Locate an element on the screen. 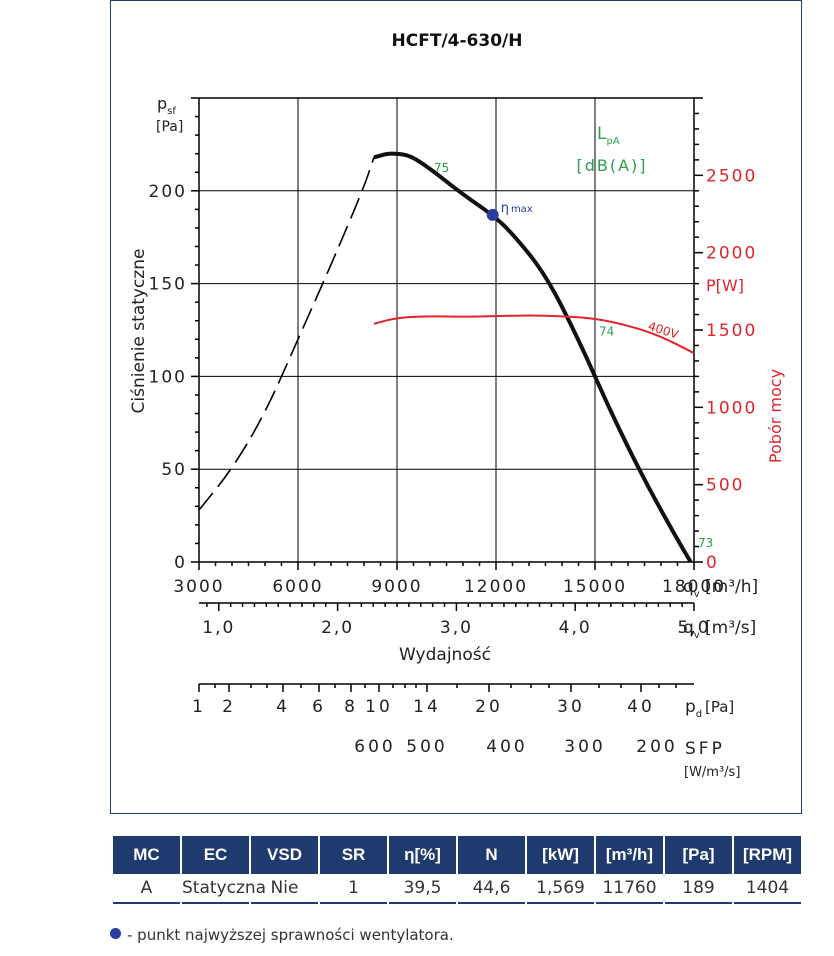 The height and width of the screenshot is (956, 834). spec-table-header-cell: MC is located at coordinates (146, 855).